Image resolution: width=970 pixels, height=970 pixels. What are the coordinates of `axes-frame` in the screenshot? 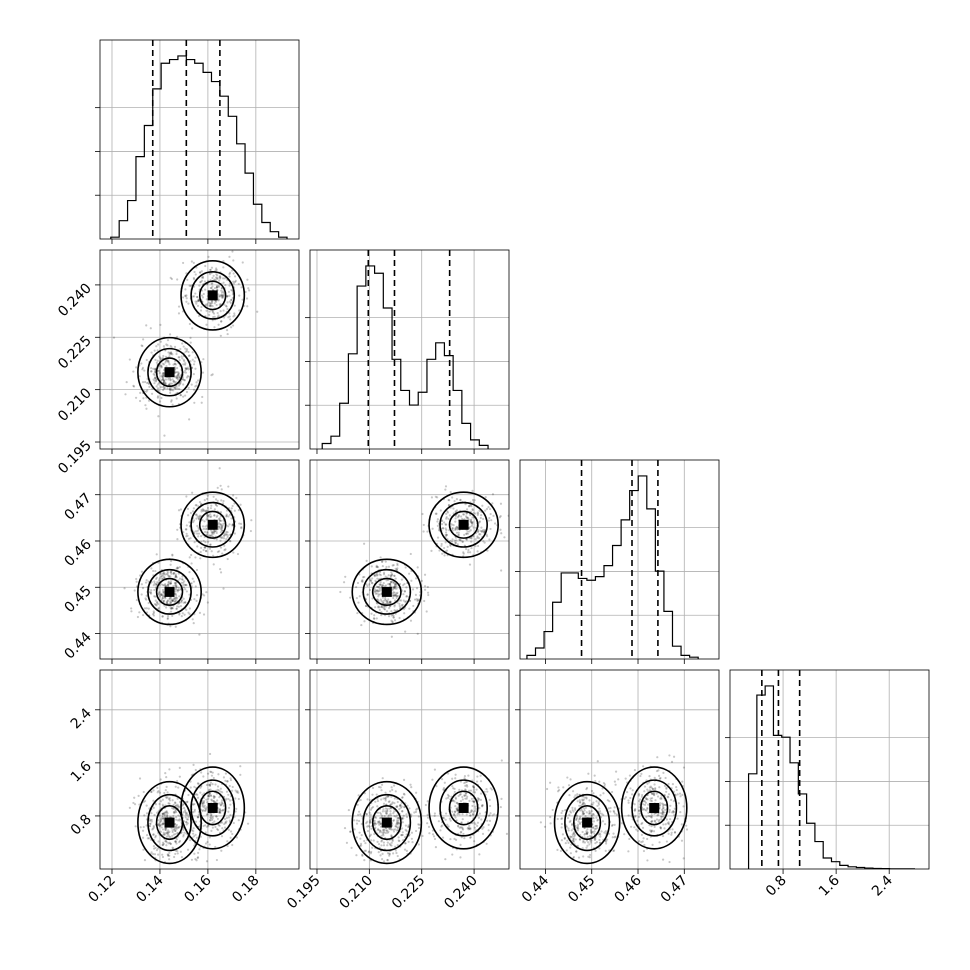 It's located at (199, 349).